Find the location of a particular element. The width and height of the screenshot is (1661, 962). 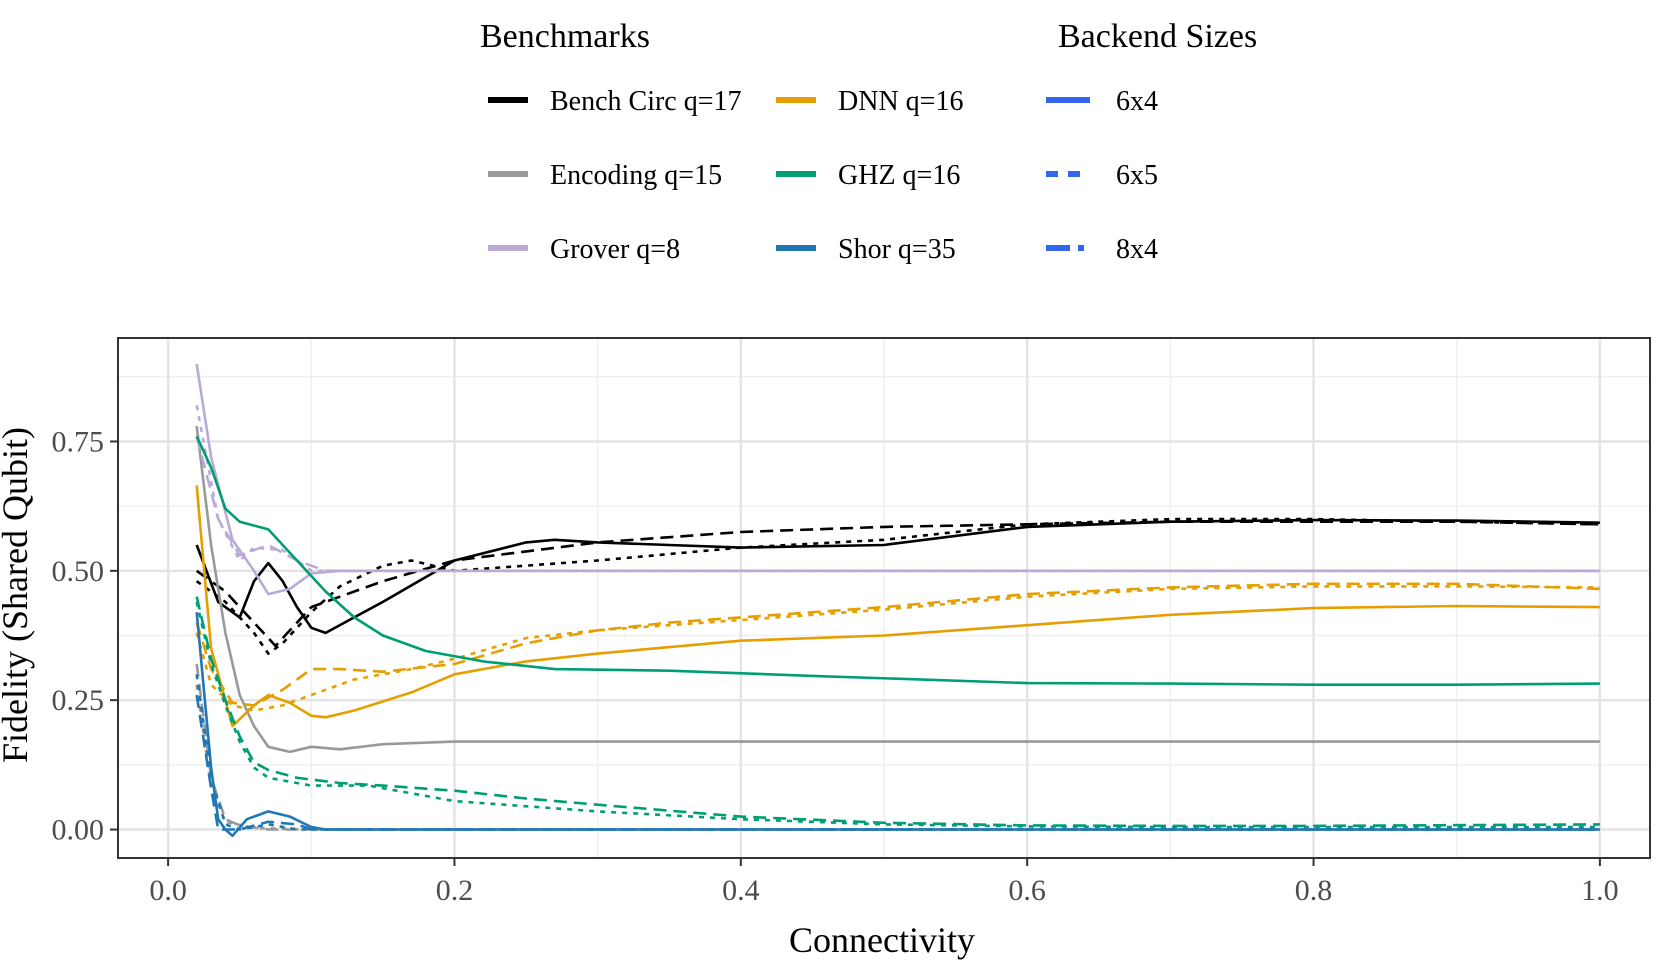

series-grover-q-8-6x5 is located at coordinates (897, 504).